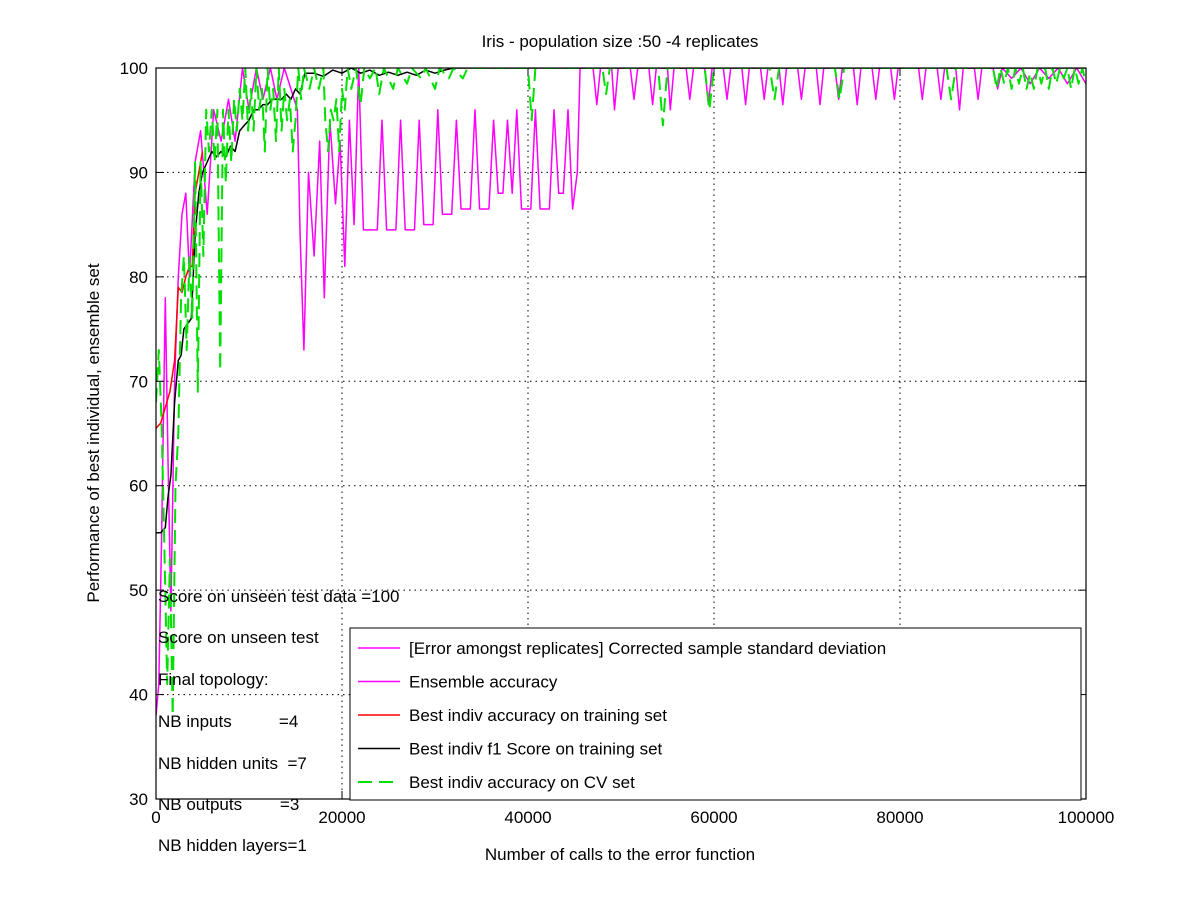 This screenshot has height=900, width=1200. Describe the element at coordinates (138, 695) in the screenshot. I see `y-tick-label: 40` at that location.